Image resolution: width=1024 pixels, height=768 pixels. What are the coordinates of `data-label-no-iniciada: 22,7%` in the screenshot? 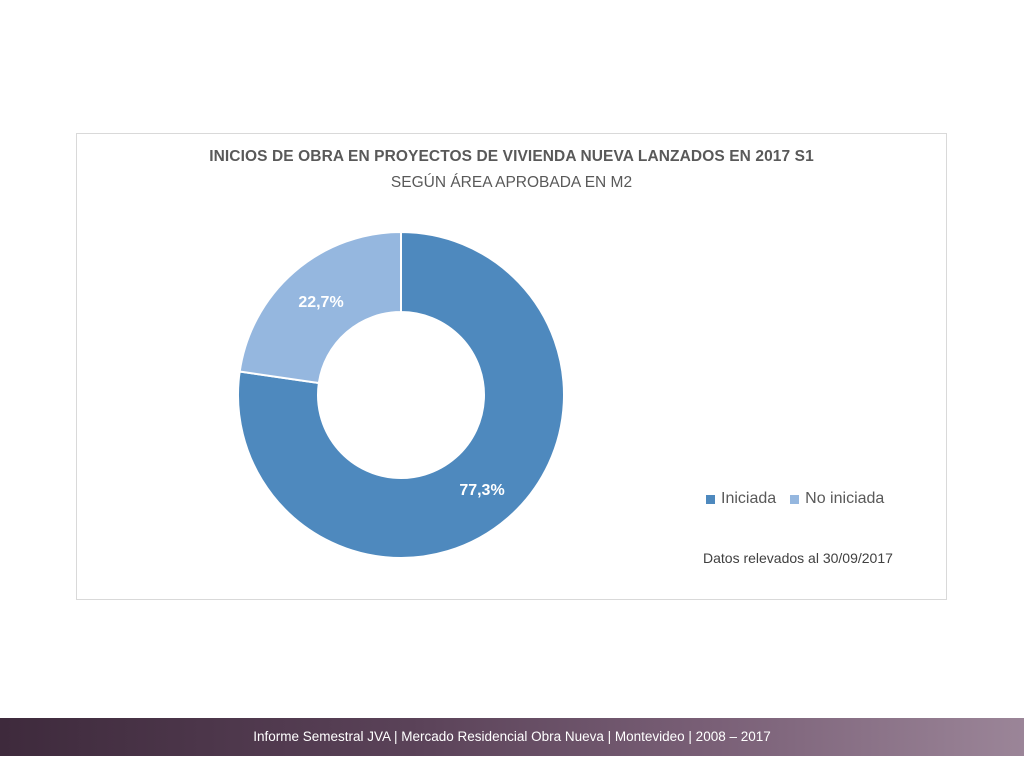 It's located at (320, 302).